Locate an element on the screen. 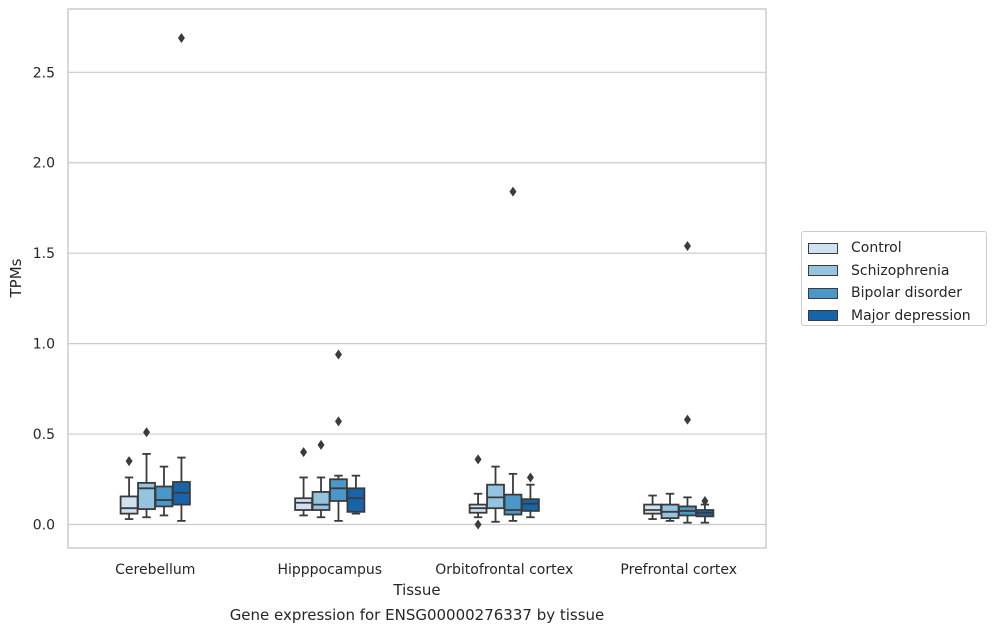 This screenshot has width=997, height=634. legend-item: Major depression is located at coordinates (894, 316).